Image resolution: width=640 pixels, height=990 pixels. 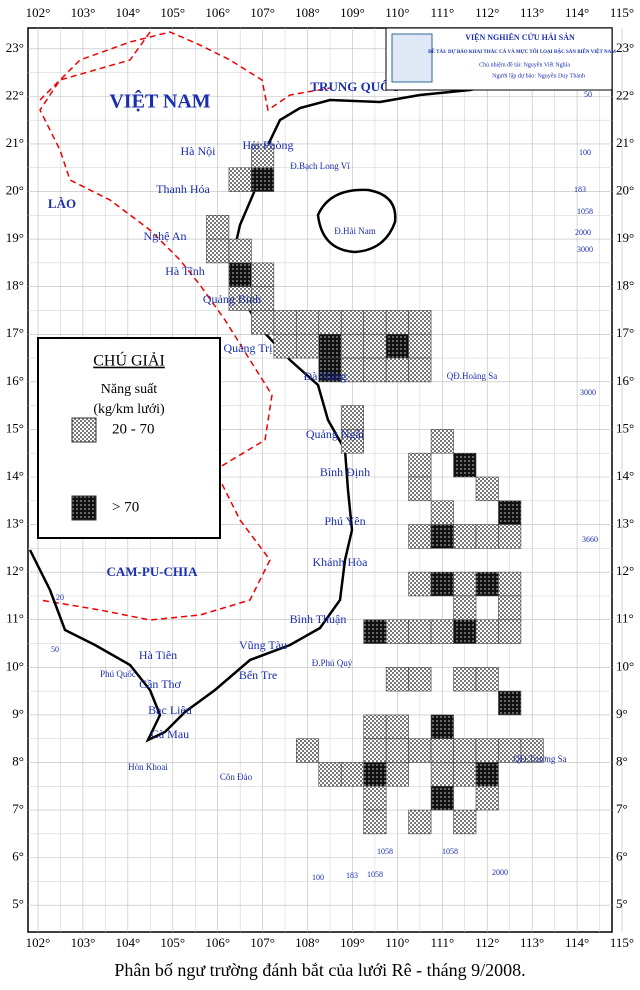 What do you see at coordinates (355, 231) in the screenshot?
I see `island-label: Đ.Hải Nam` at bounding box center [355, 231].